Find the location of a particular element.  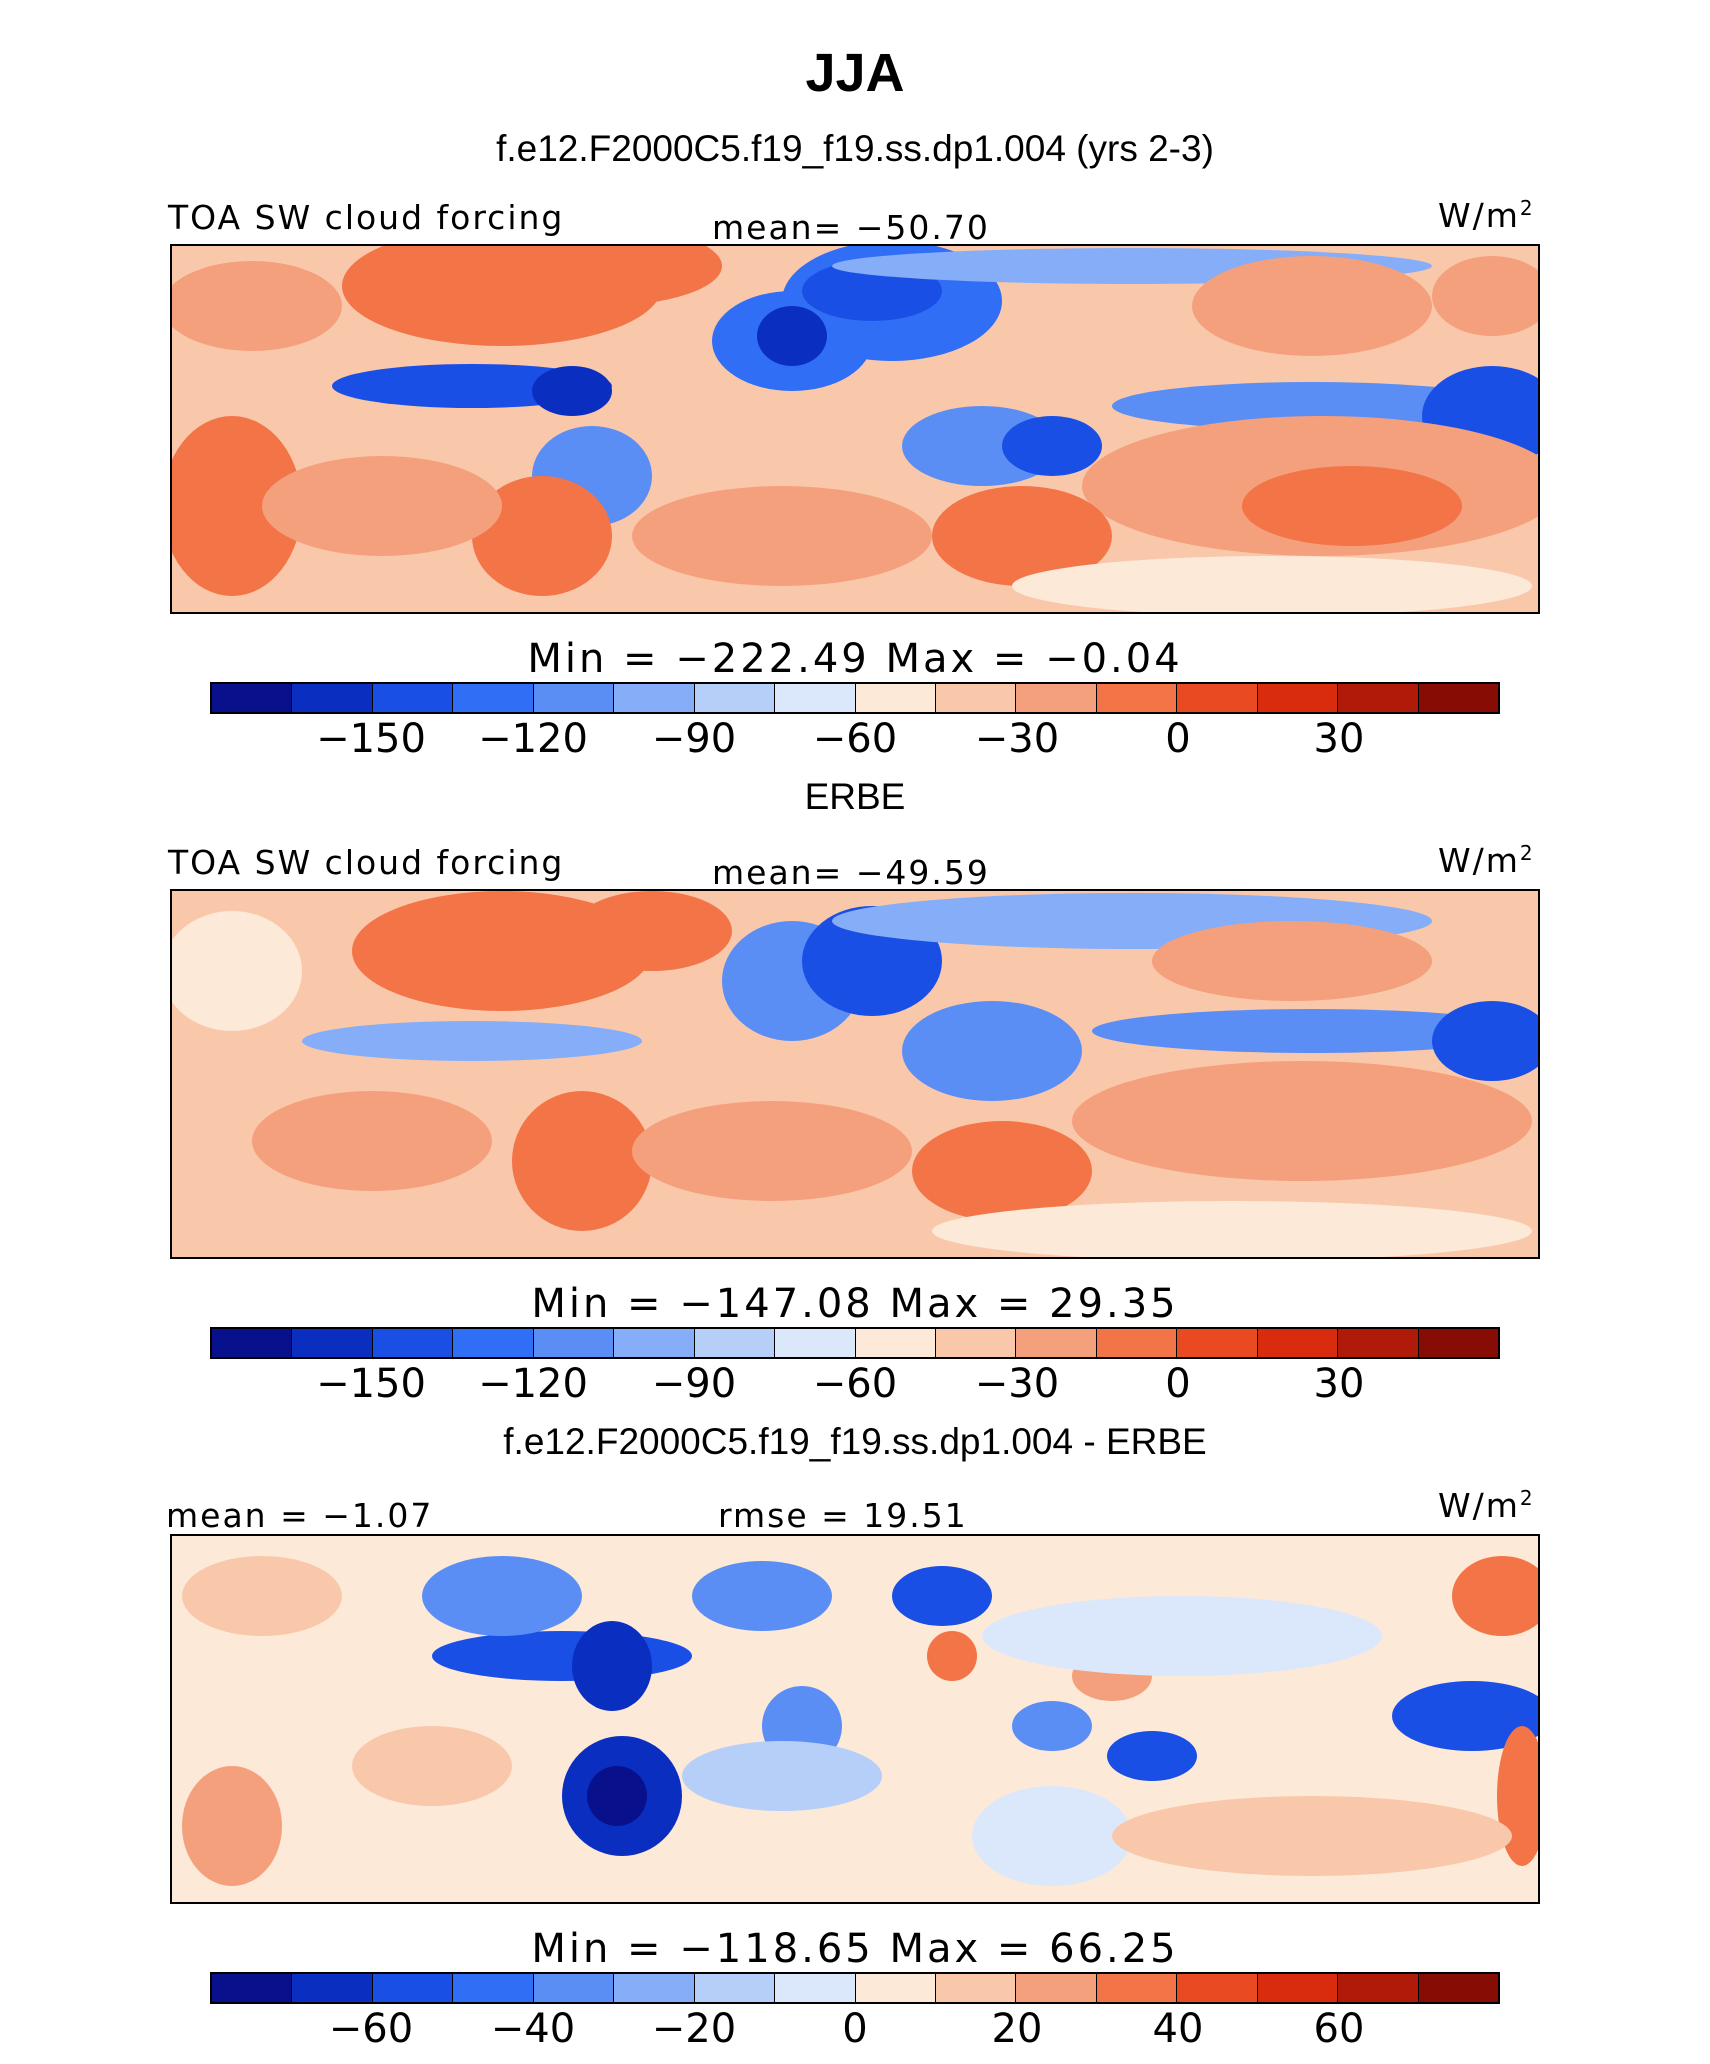

panel2-minmax: Min = −147.08 Max = 29.35 is located at coordinates (855, 1304).